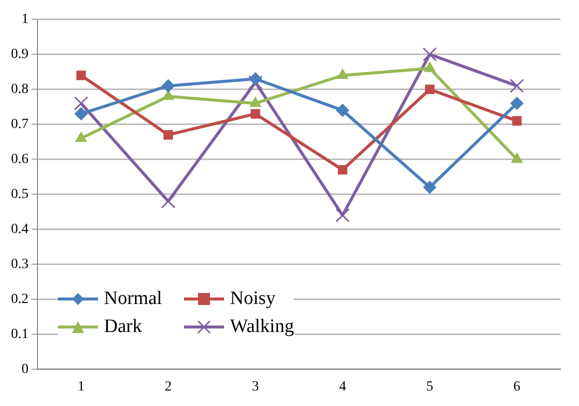 The image size is (579, 406). What do you see at coordinates (19, 264) in the screenshot?
I see `y-tick-label: 0.3` at bounding box center [19, 264].